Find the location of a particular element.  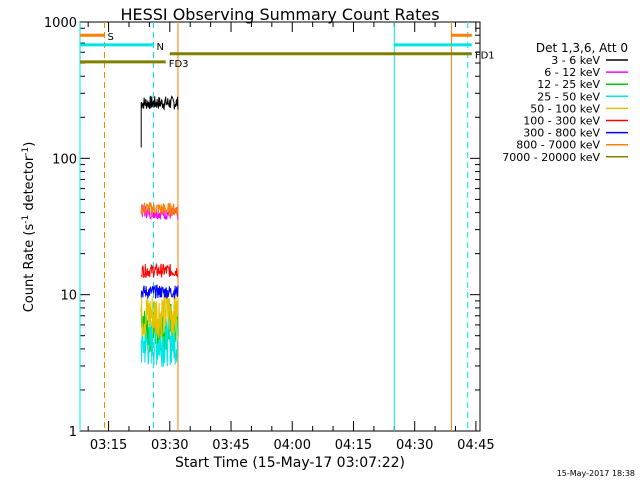

footer-timestamp: 15-May-2017 18:38 is located at coordinates (596, 473).